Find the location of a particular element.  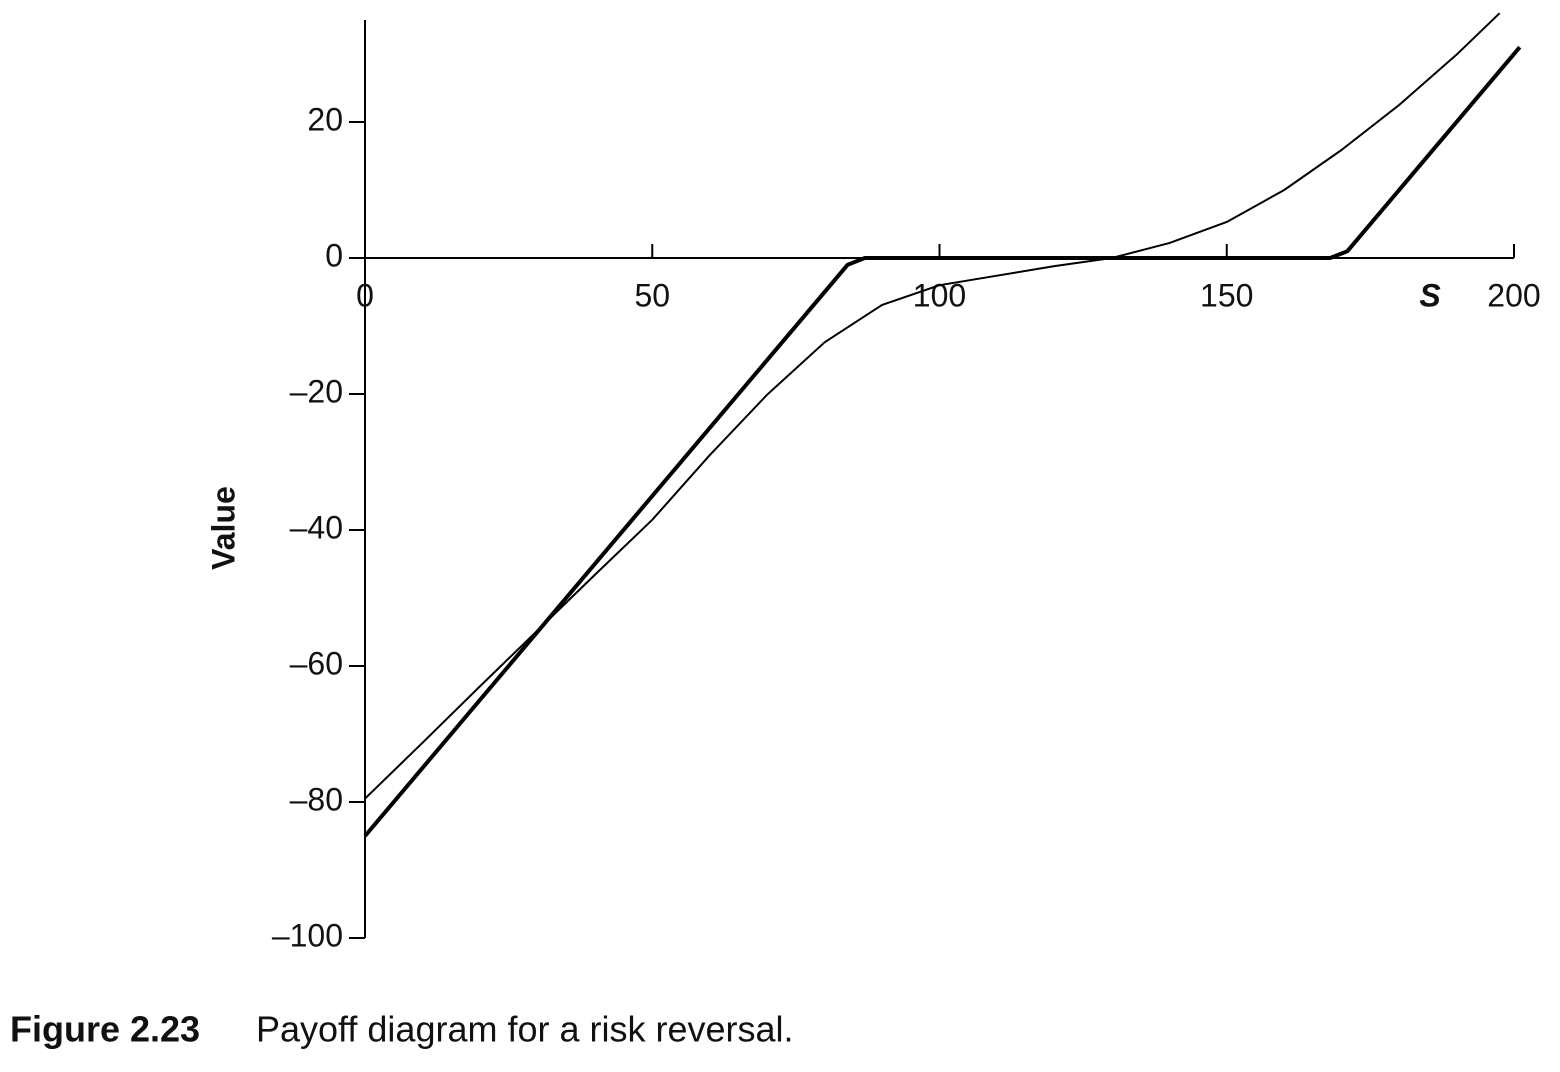

x-tick-label: 100 is located at coordinates (939, 295).